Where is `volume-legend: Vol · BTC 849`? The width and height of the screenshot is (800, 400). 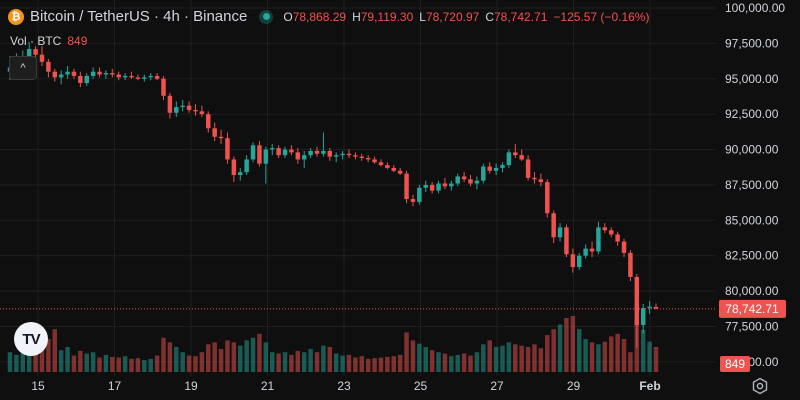 volume-legend: Vol · BTC 849 is located at coordinates (48, 41).